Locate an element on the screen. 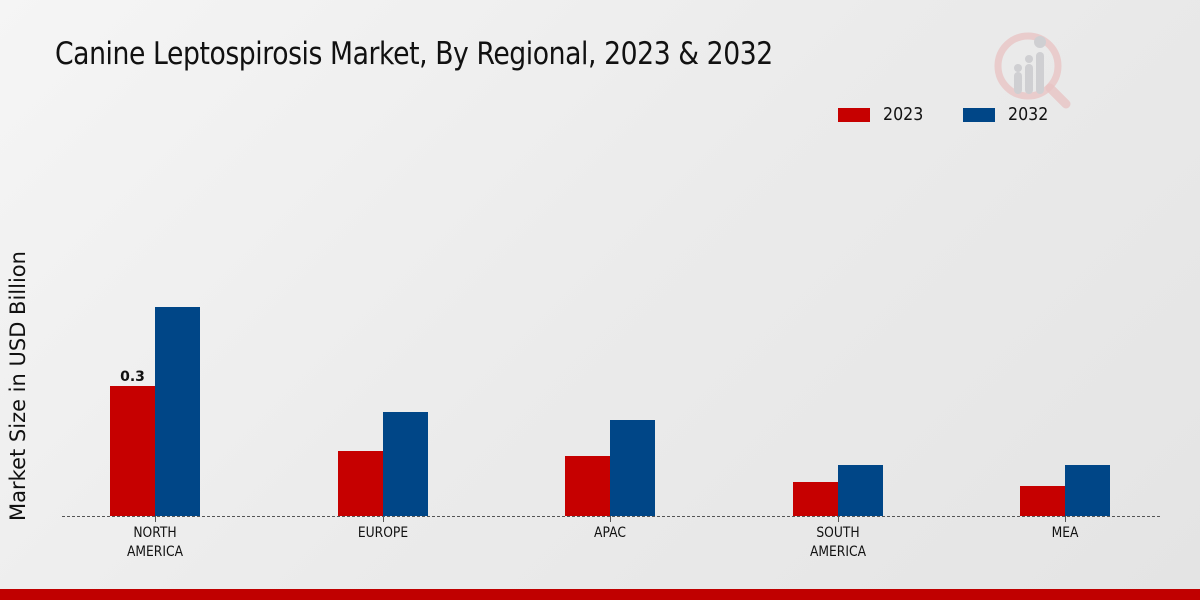  legend: 2023 2032 is located at coordinates (963, 114).